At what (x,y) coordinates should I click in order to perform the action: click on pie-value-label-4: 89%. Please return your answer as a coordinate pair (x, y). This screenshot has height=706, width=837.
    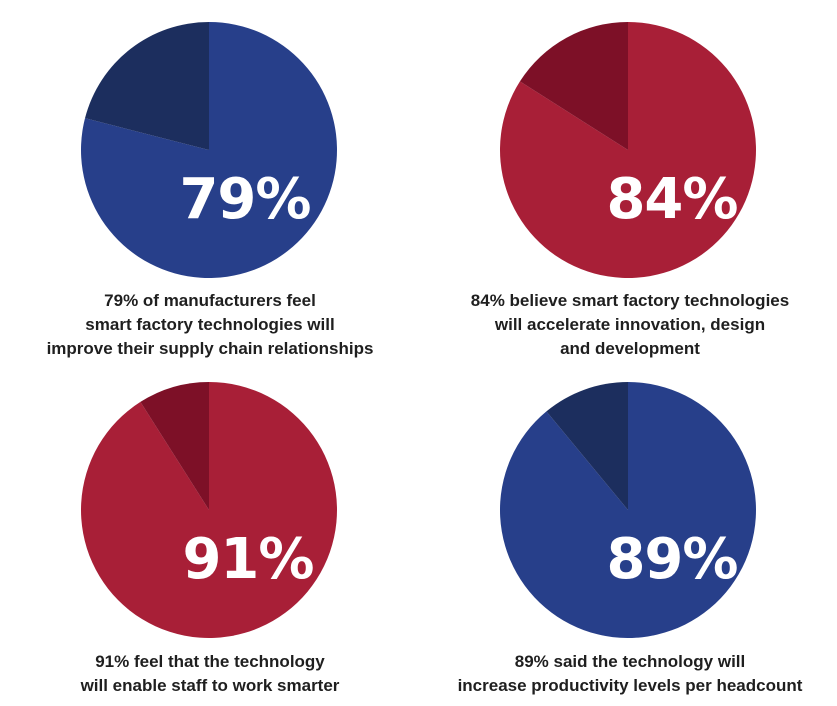
    Looking at the image, I should click on (671, 559).